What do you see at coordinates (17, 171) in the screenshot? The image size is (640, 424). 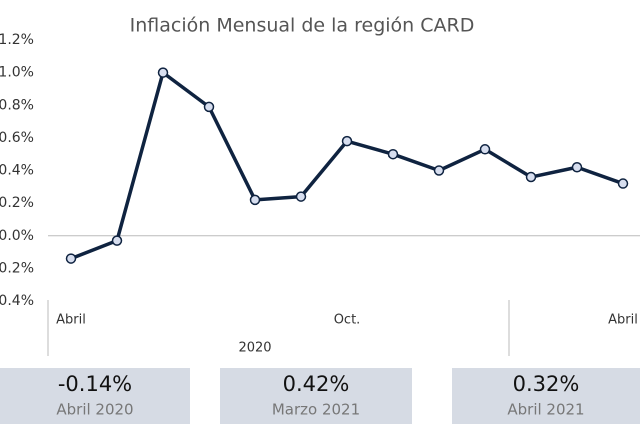 I see `y-tick-label: 0.4%` at bounding box center [17, 171].